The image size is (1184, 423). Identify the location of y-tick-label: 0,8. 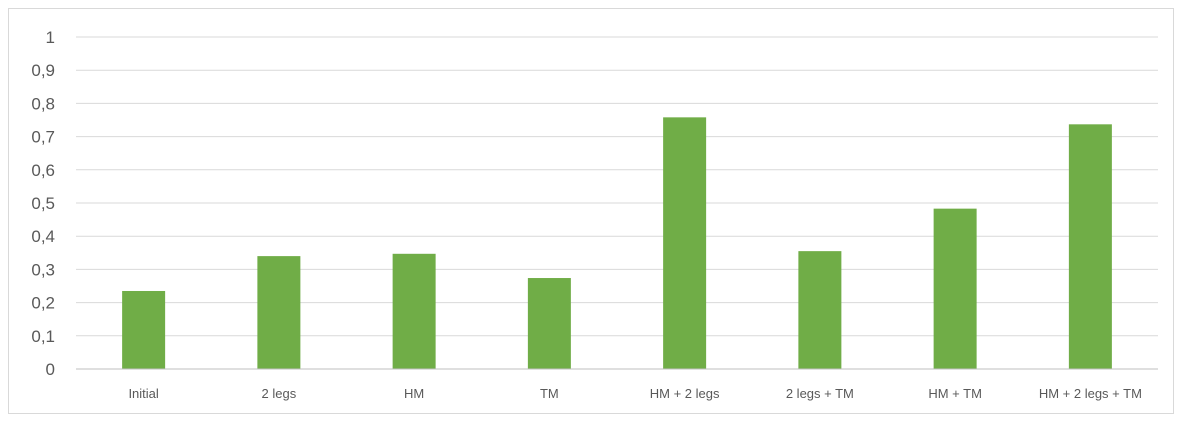
(43, 103).